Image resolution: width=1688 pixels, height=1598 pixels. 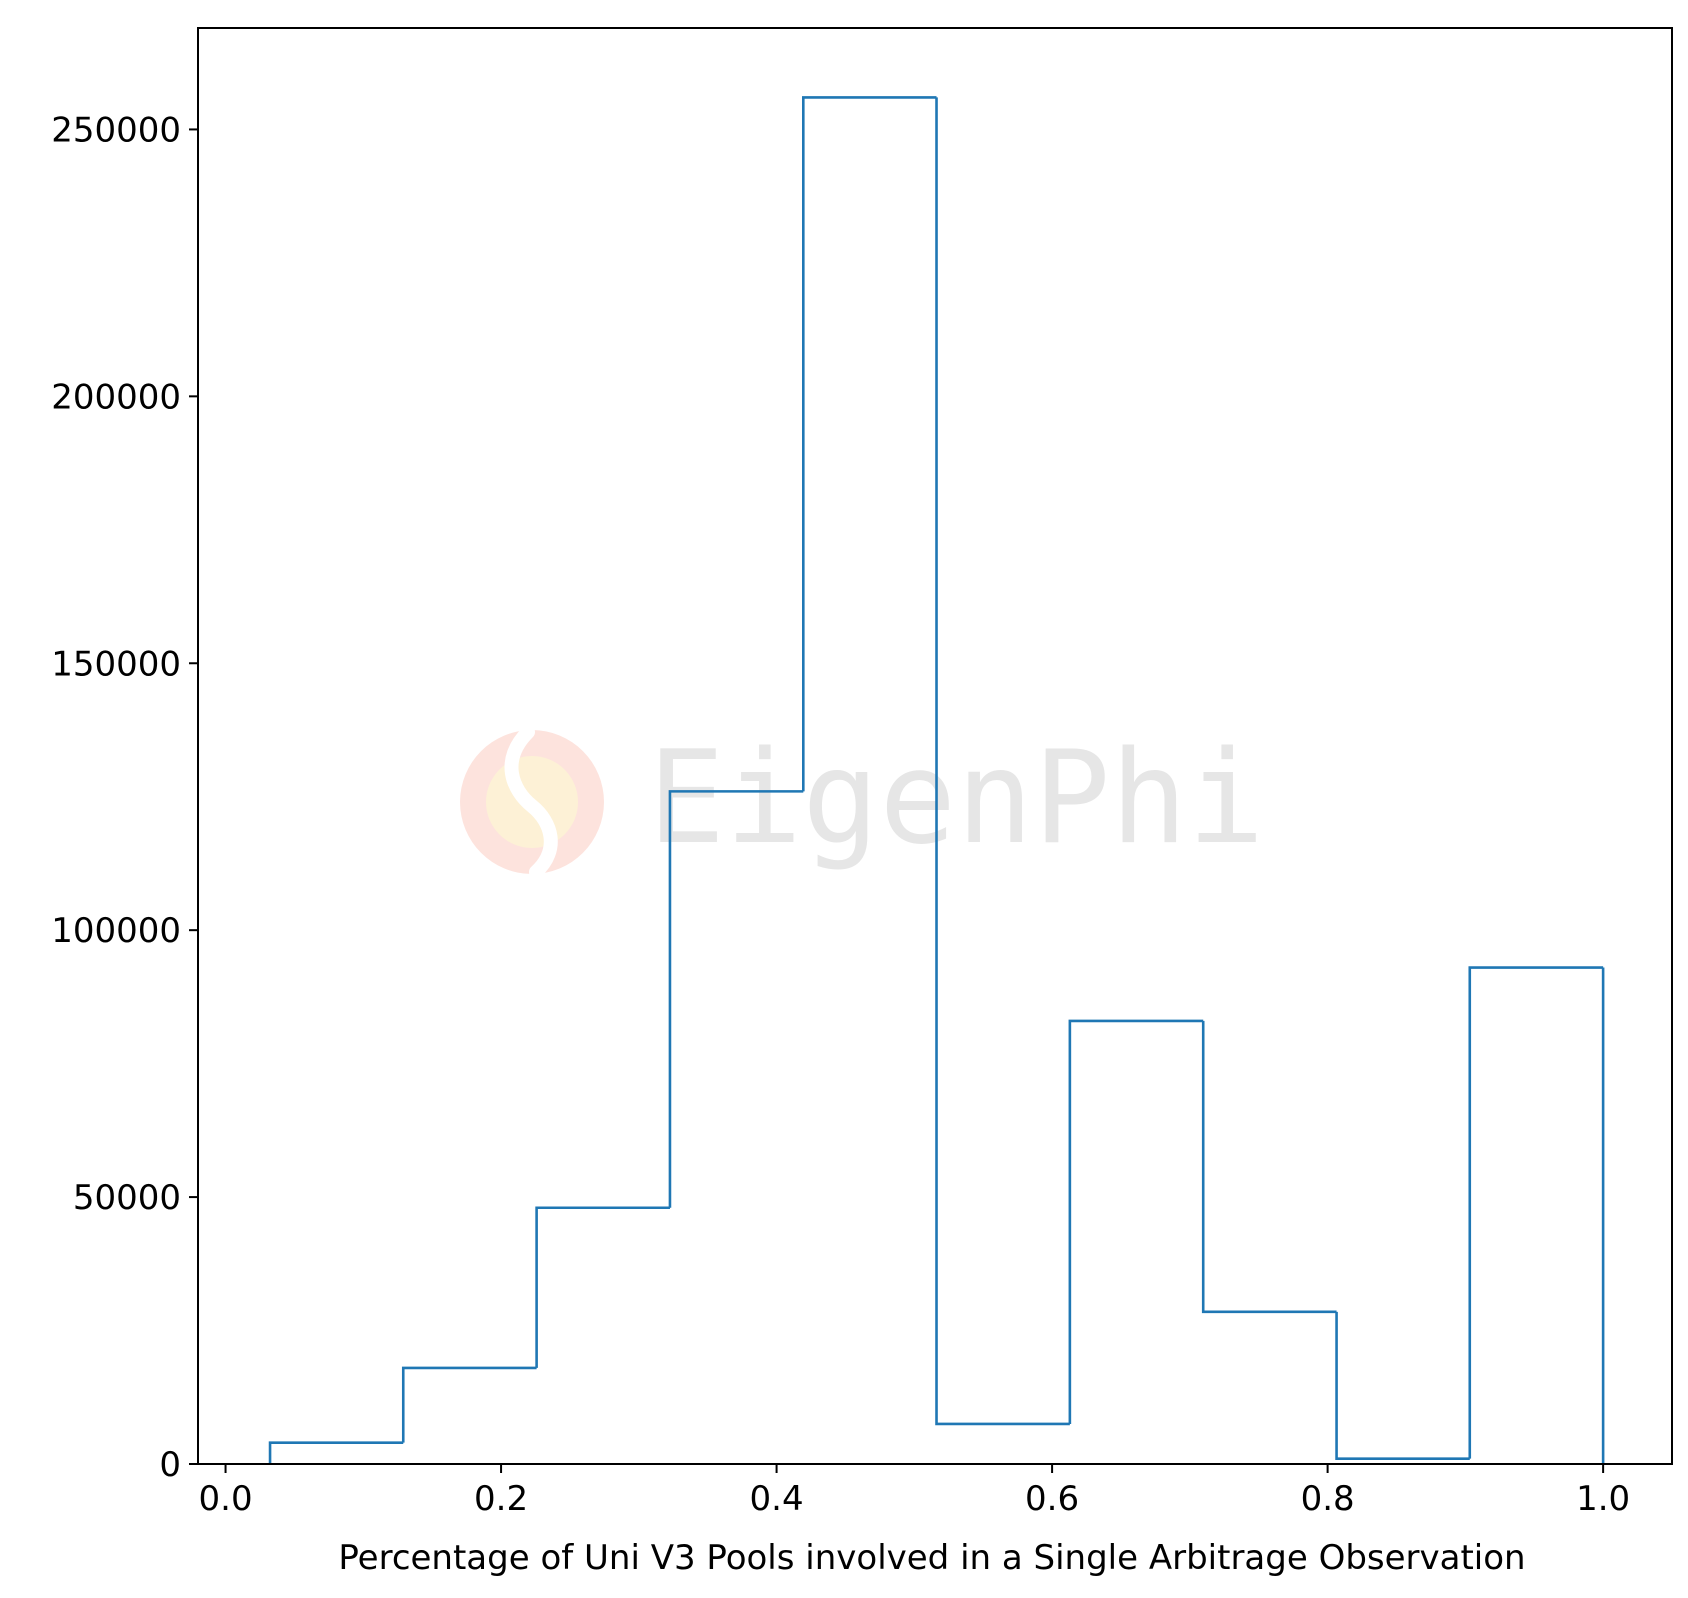 What do you see at coordinates (226, 1499) in the screenshot?
I see `x-tick-label: 0.0` at bounding box center [226, 1499].